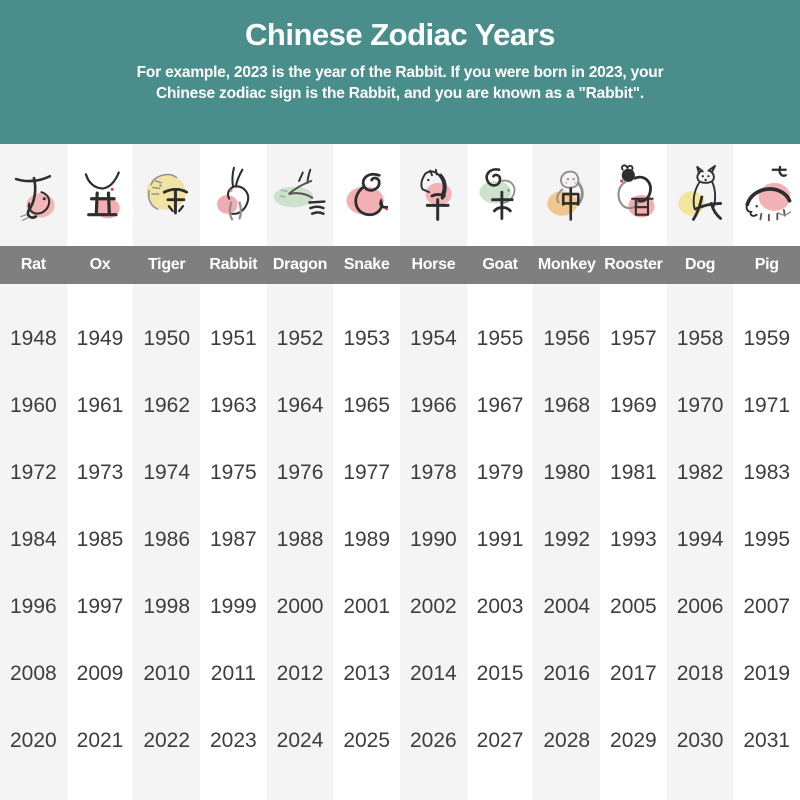  I want to click on year-cell: 2004, so click(567, 606).